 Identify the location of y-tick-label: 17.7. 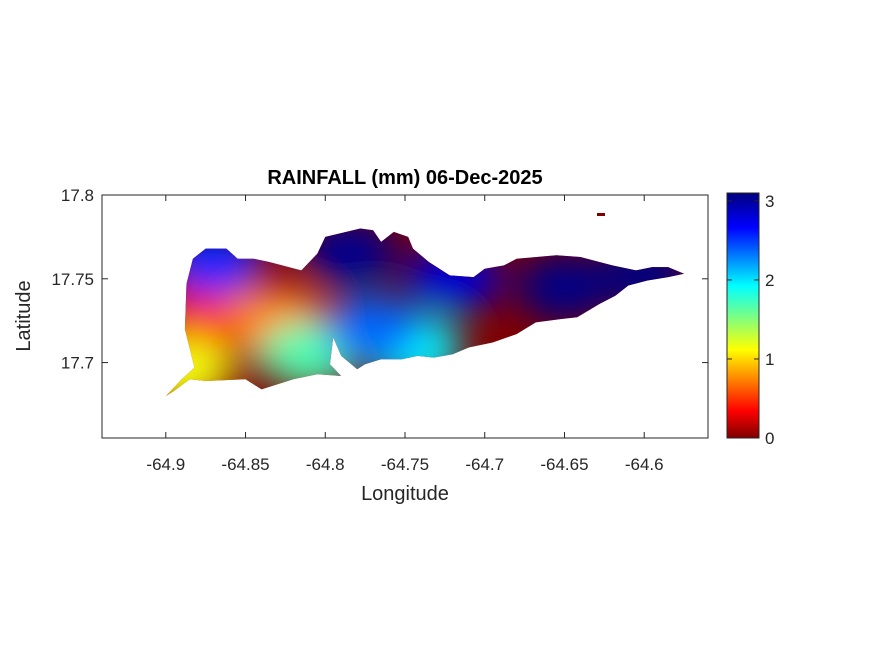
(77, 363).